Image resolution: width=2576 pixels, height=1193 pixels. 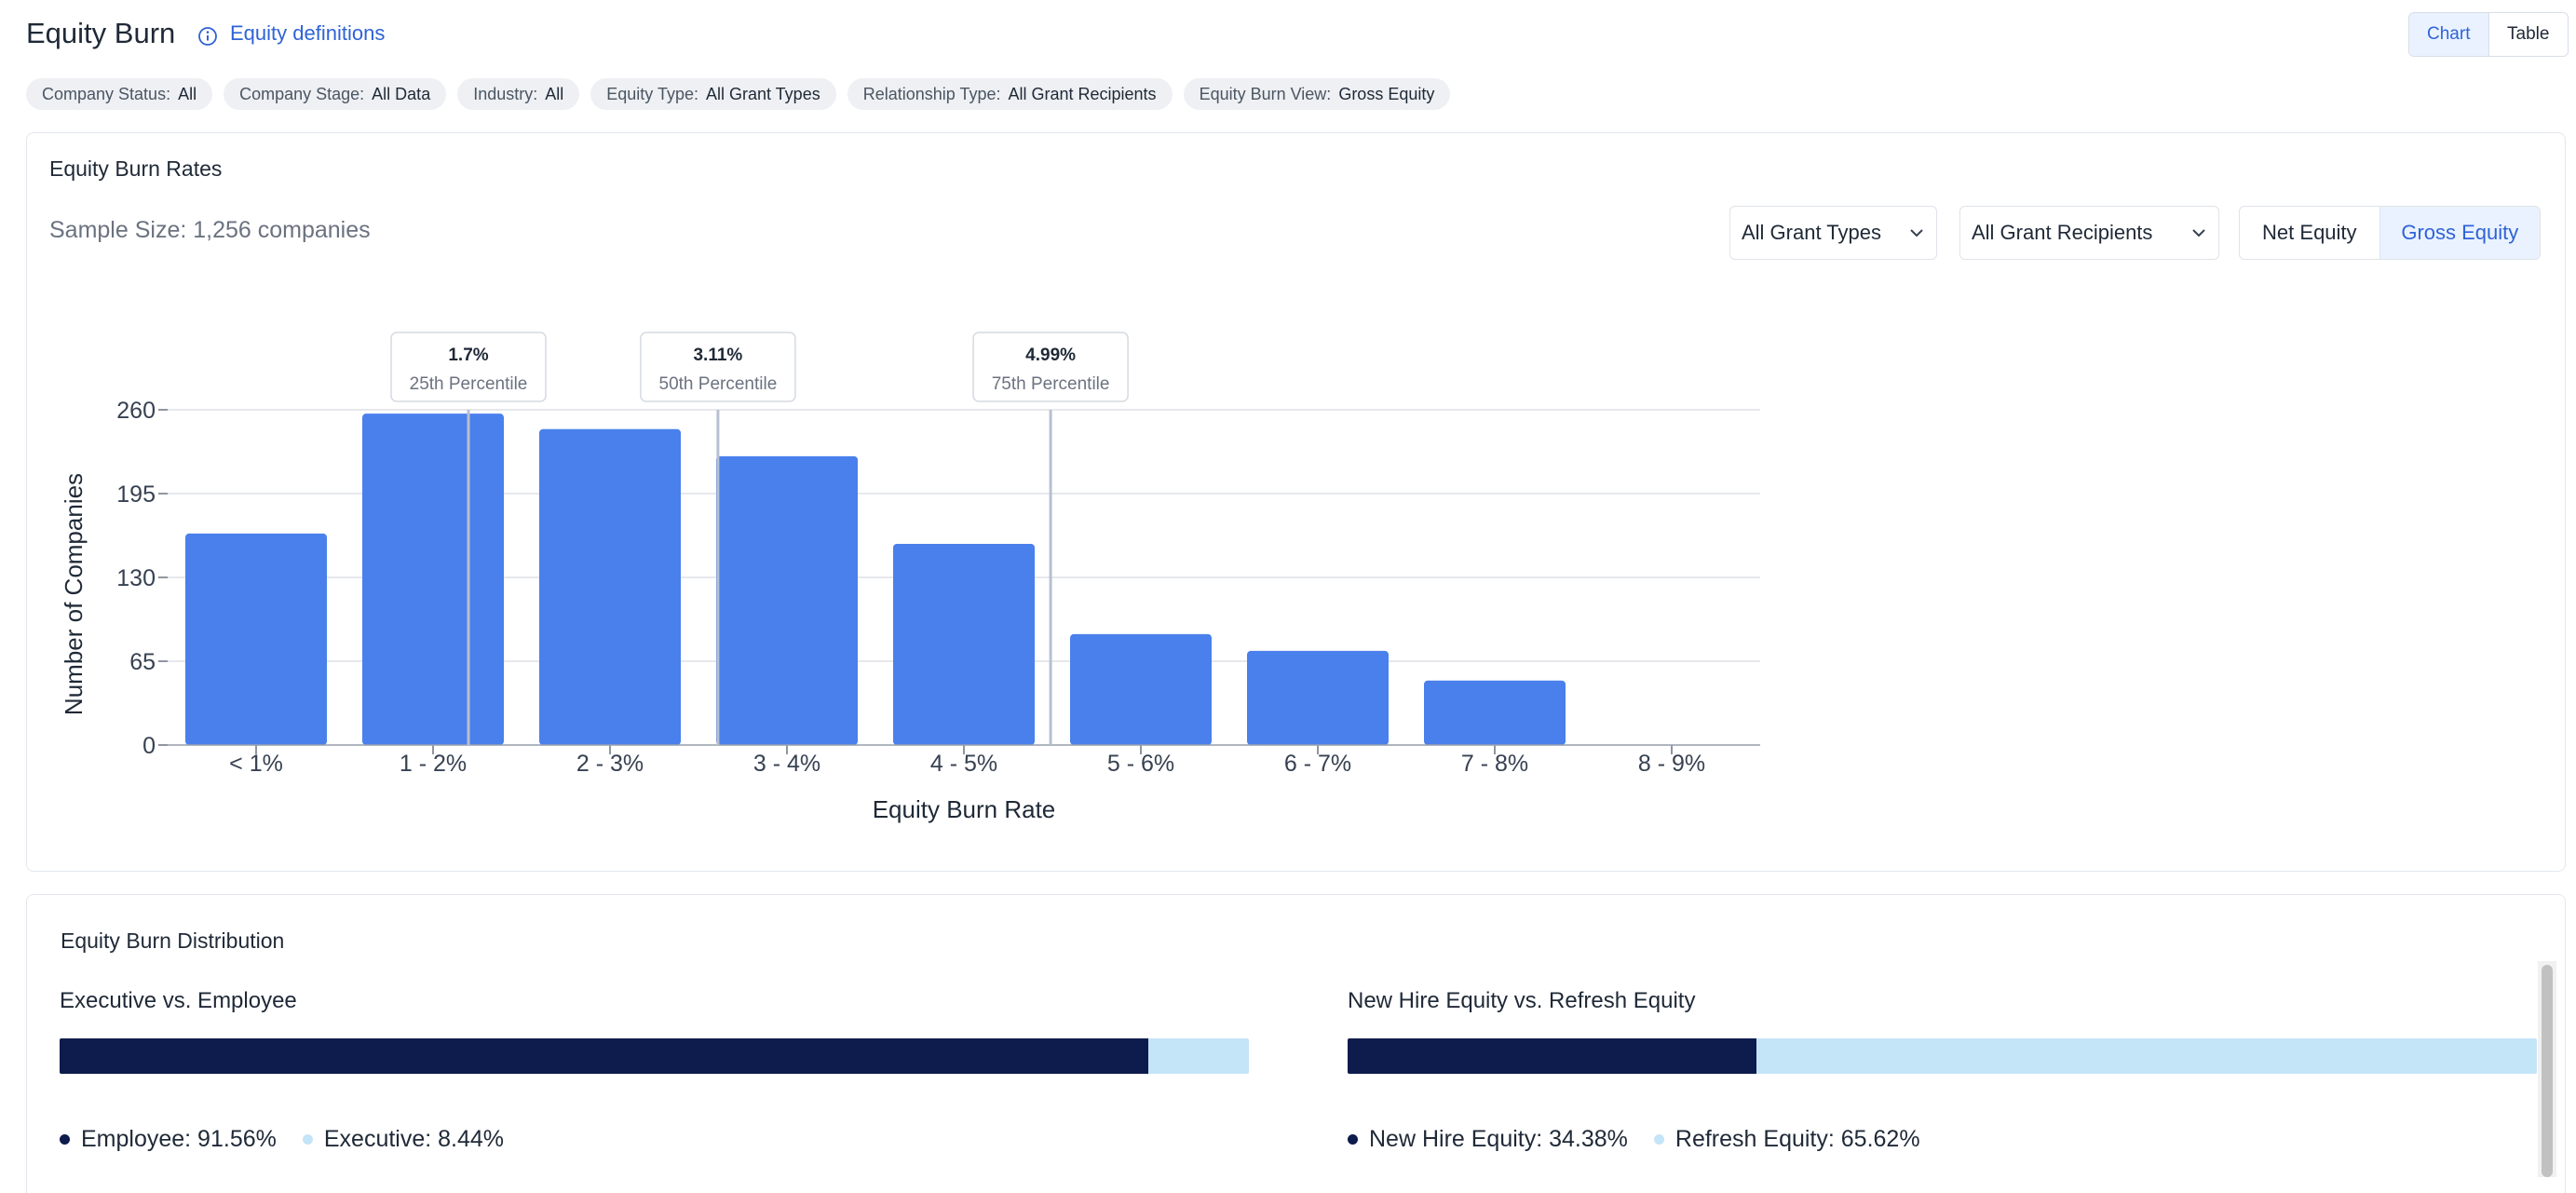 I want to click on refresh-legend-label: Refresh Equity: 65.62%, so click(x=1797, y=1139).